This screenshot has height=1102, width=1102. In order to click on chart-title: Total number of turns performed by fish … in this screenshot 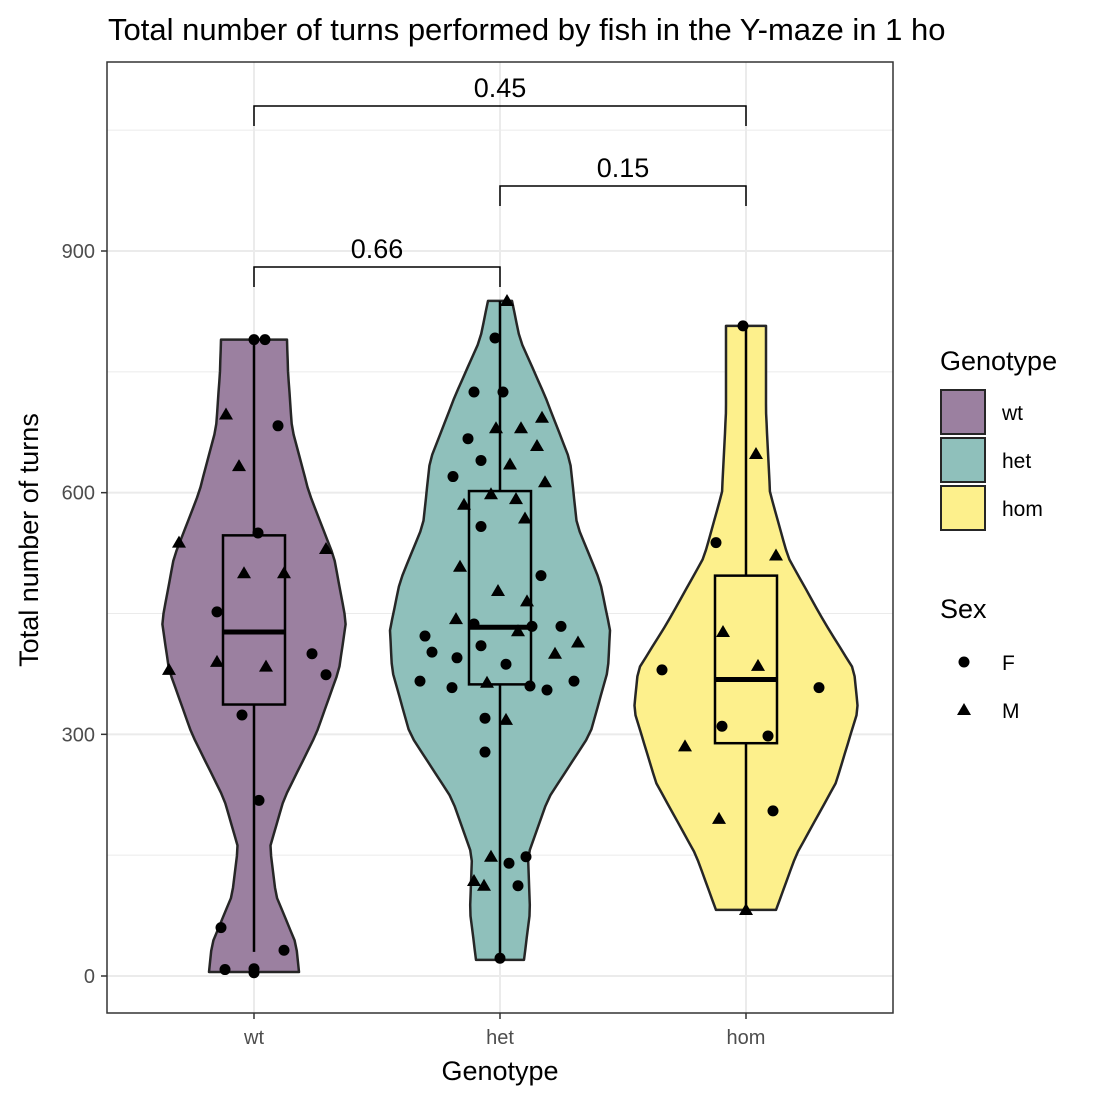, I will do `click(527, 29)`.